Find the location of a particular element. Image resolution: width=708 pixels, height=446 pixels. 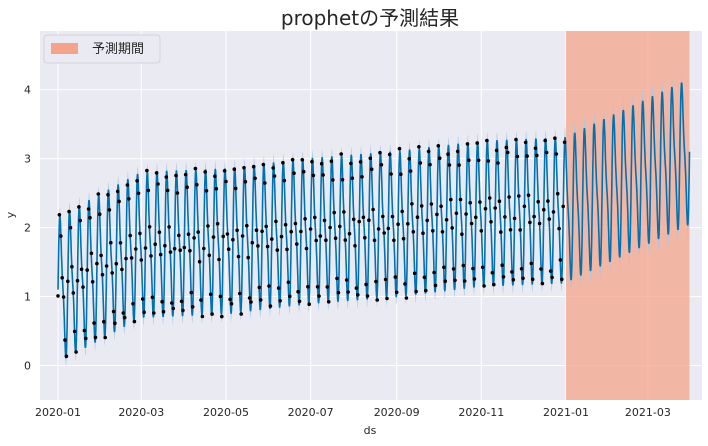

y-axis-ticks: 0 1 2 3 4 is located at coordinates (27, 228).